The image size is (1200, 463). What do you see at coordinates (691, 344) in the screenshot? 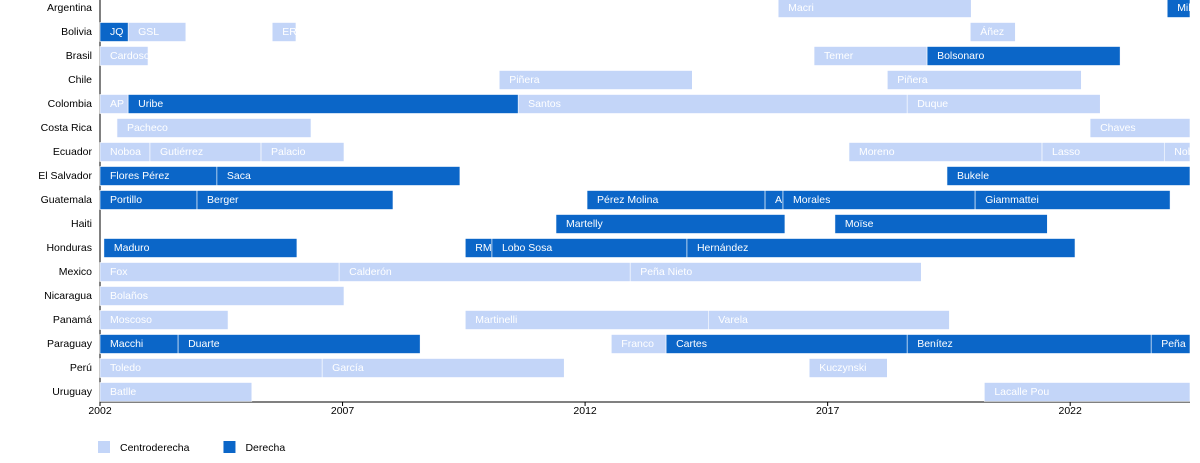
I see `bar-label: Cartes` at bounding box center [691, 344].